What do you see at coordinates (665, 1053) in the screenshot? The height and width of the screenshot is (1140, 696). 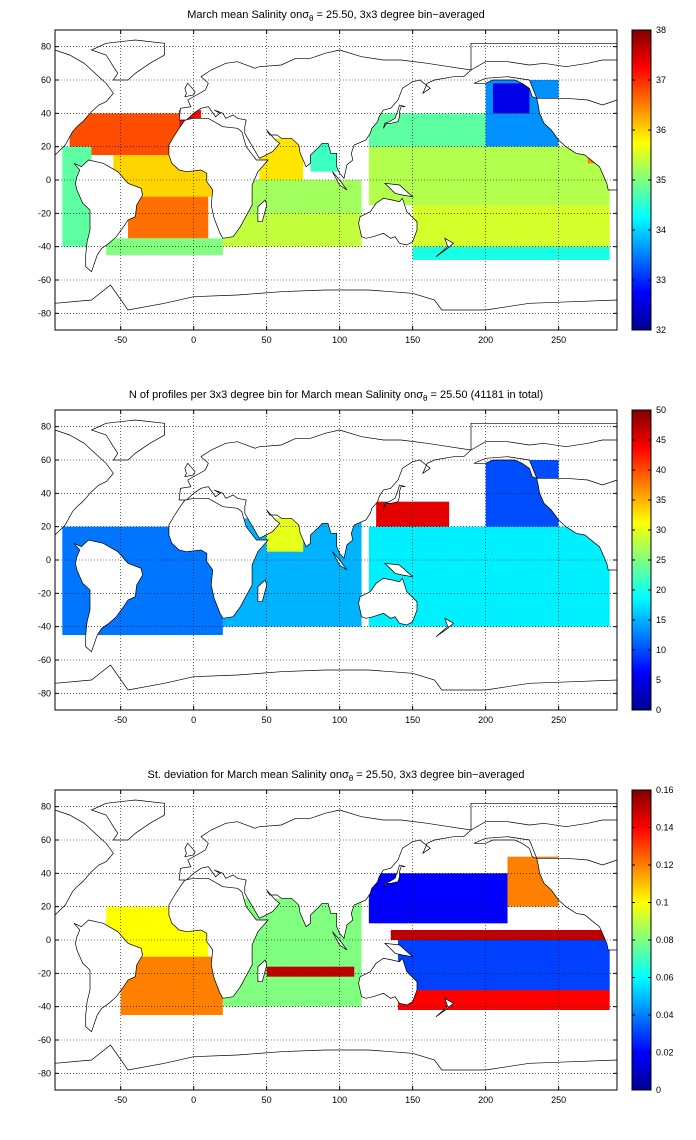 I see `colorbar-tick-label: 0.02` at bounding box center [665, 1053].